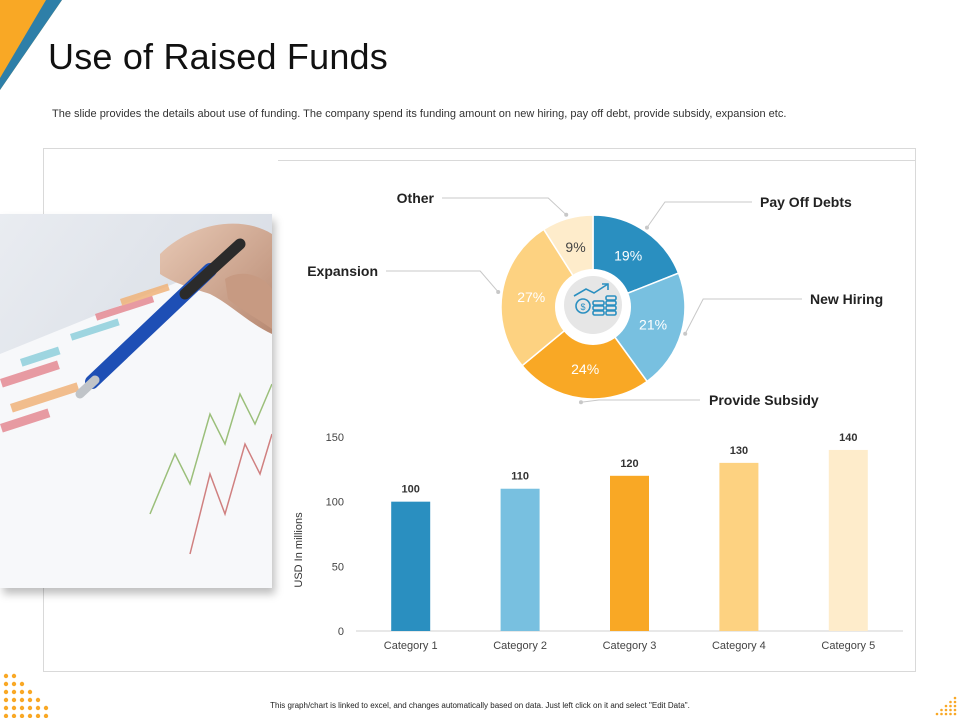 This screenshot has width=960, height=720. What do you see at coordinates (806, 202) in the screenshot?
I see `callout-label: Pay Off Debts` at bounding box center [806, 202].